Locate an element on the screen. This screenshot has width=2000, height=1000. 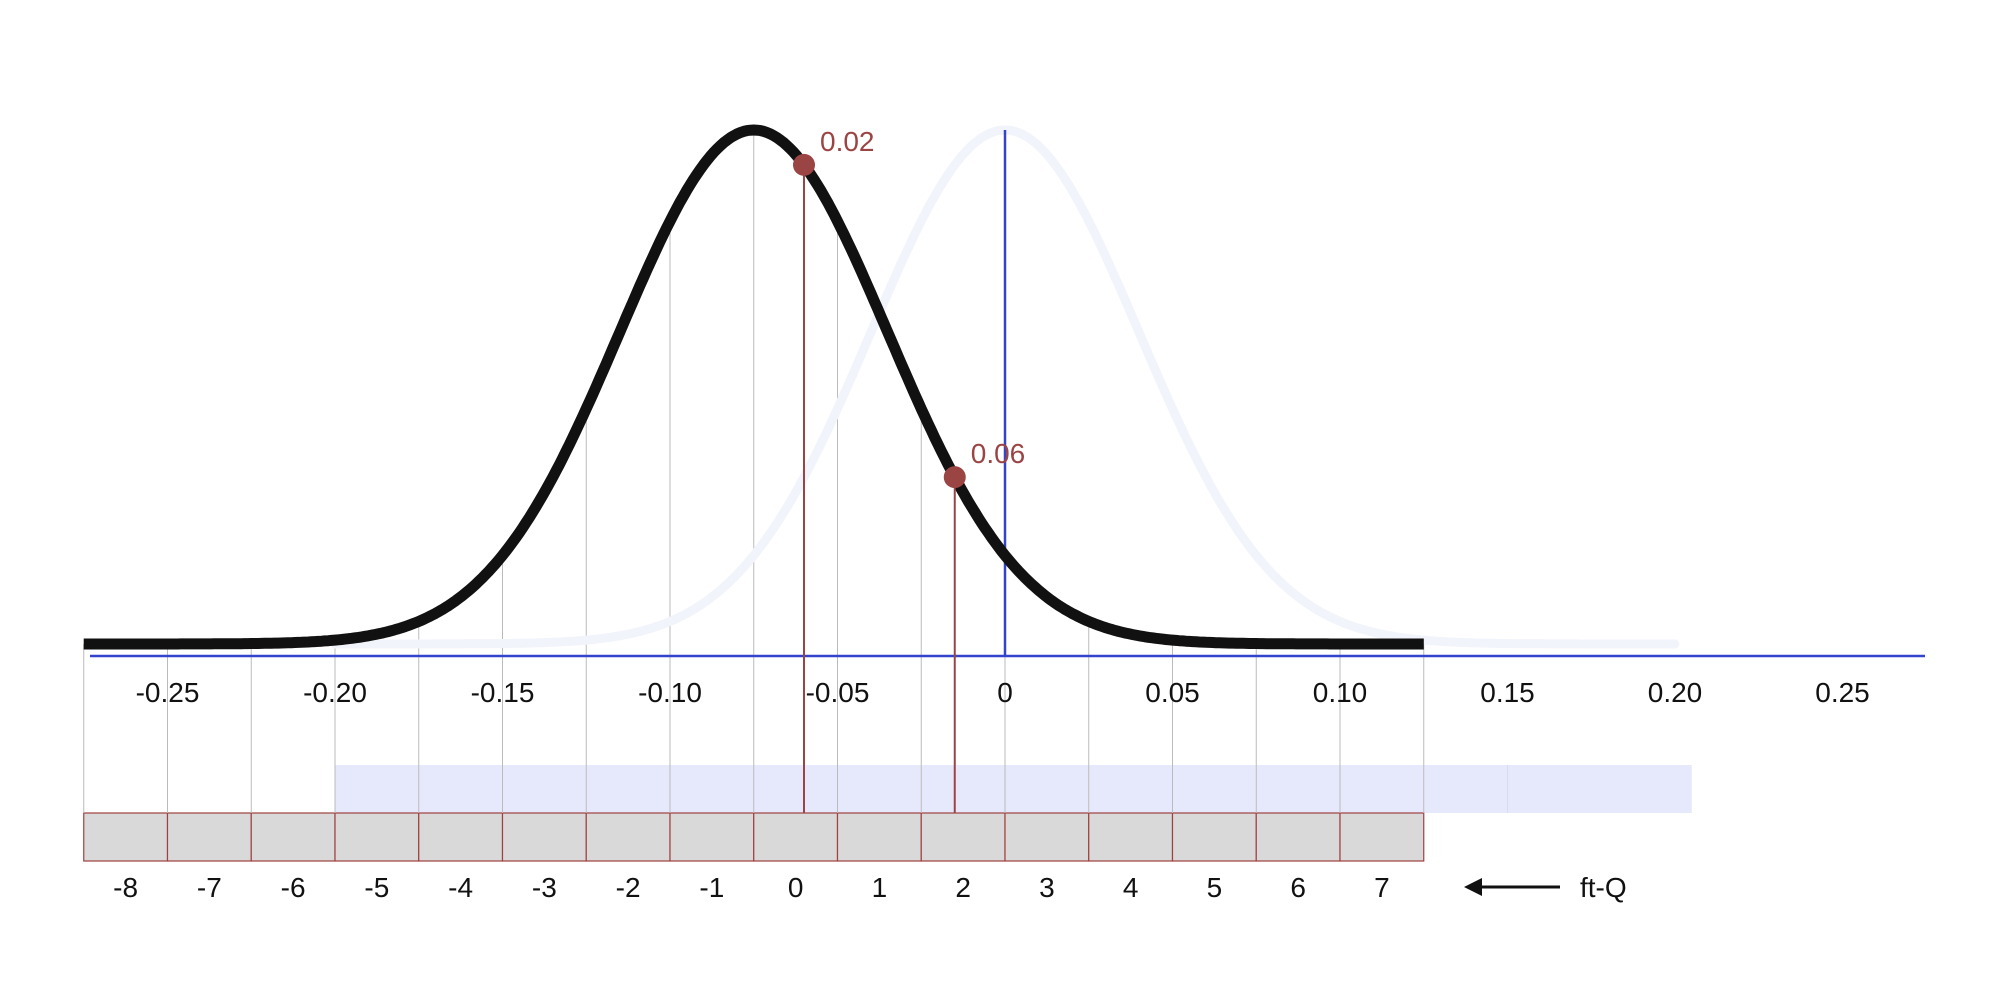
x-tick-label: 0.20 is located at coordinates (1675, 692).